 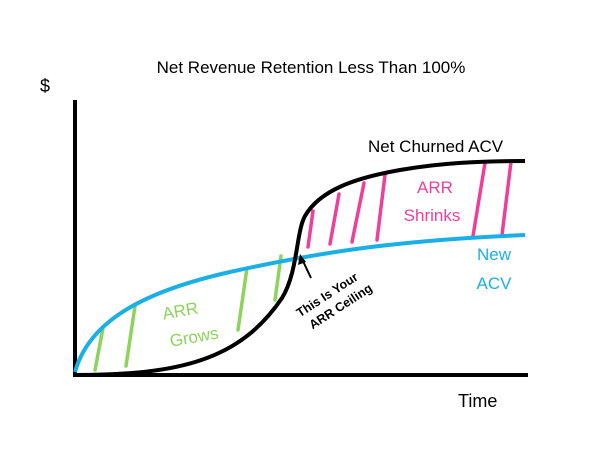 What do you see at coordinates (311, 67) in the screenshot?
I see `chart-title: Net Revenue Retention Less Than 100%` at bounding box center [311, 67].